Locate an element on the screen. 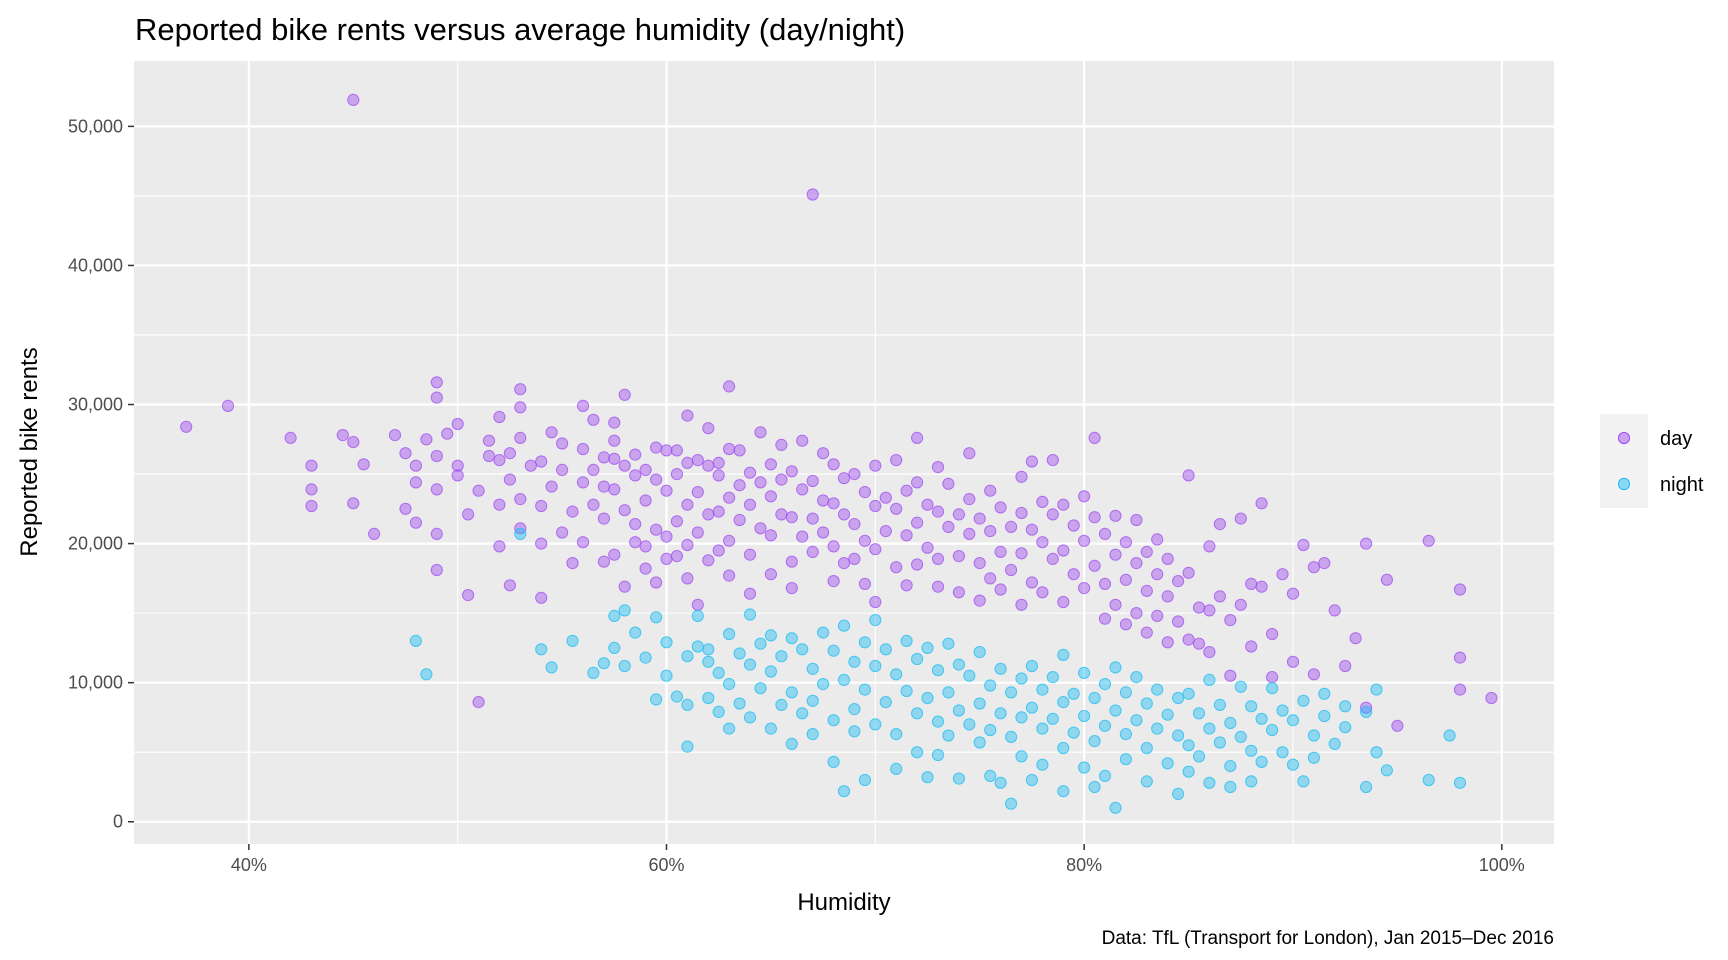  y-axis-title: Reported bike rents is located at coordinates (29, 451).